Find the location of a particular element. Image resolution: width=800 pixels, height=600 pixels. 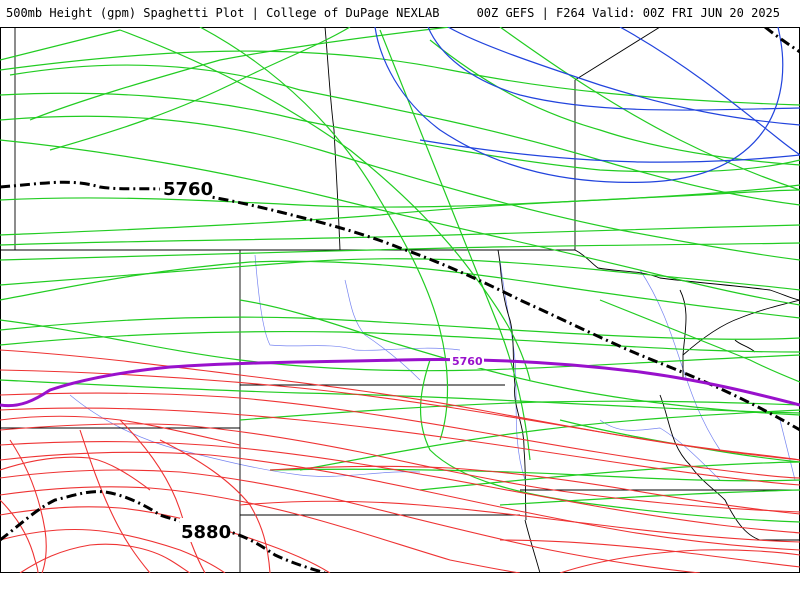

label-5760-mean: 5760 is located at coordinates (467, 361).